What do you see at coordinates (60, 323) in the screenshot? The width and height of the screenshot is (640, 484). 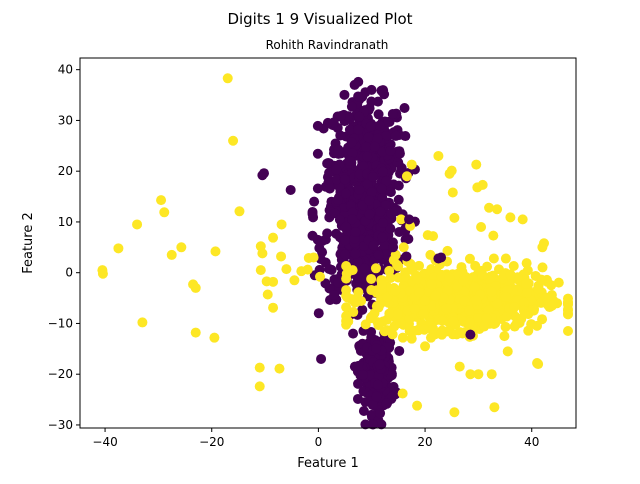 I see `y-tick-label: −10` at bounding box center [60, 323].